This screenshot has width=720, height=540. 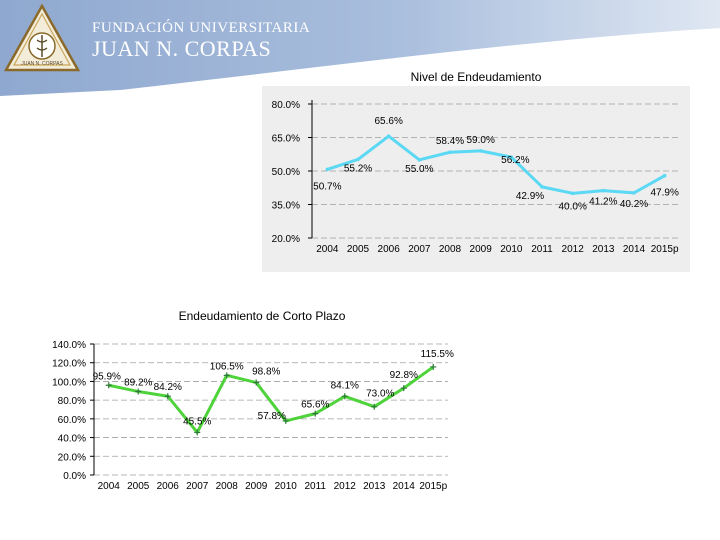 What do you see at coordinates (634, 204) in the screenshot?
I see `chart1-data-label: 40.2%` at bounding box center [634, 204].